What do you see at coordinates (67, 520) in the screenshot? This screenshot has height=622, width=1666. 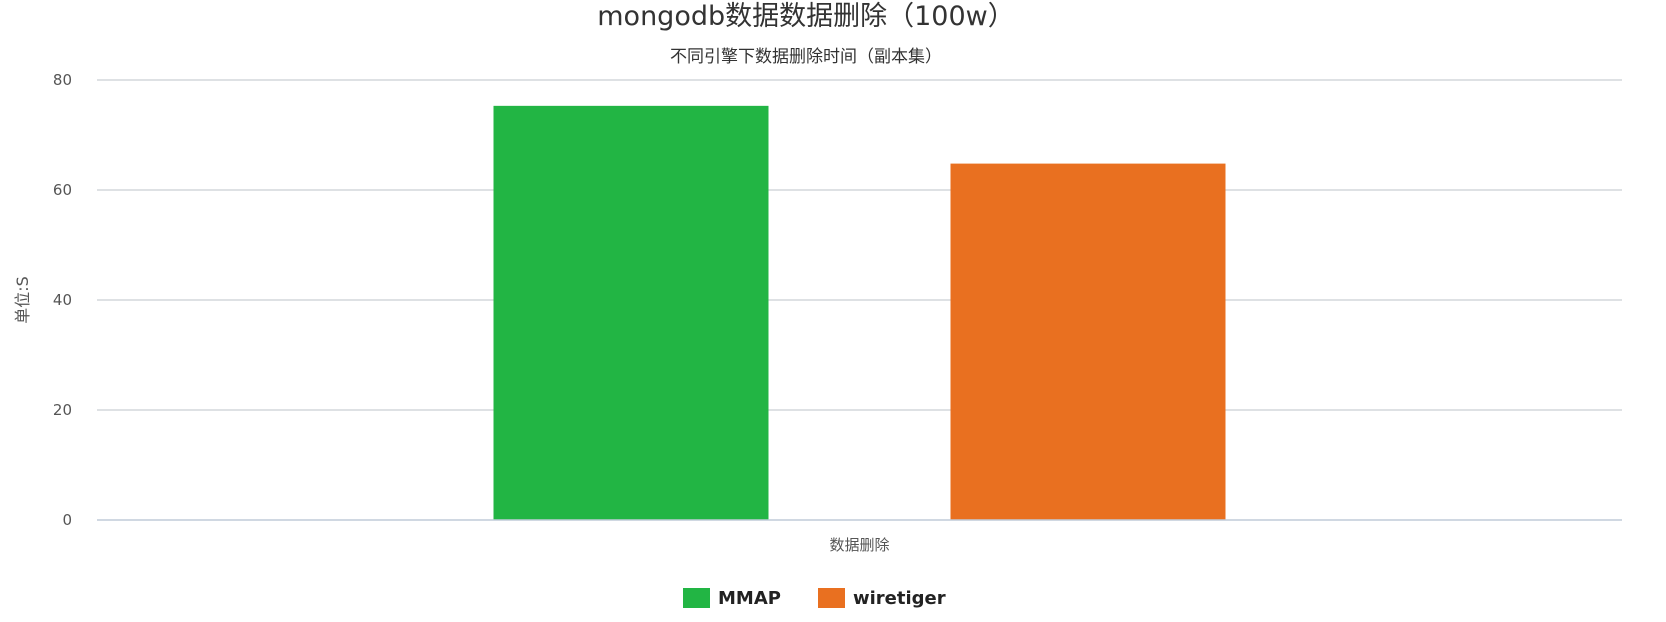 I see `y-tick-label: 0` at bounding box center [67, 520].